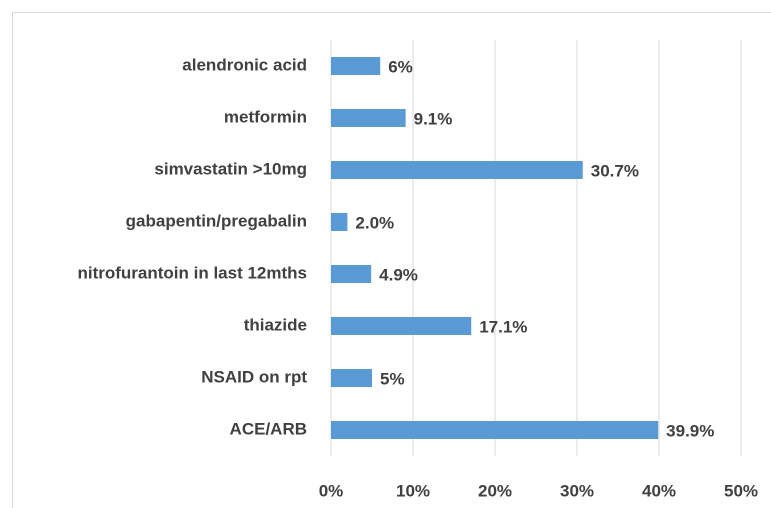 This screenshot has height=508, width=771. I want to click on value-label: 2.0%, so click(374, 222).